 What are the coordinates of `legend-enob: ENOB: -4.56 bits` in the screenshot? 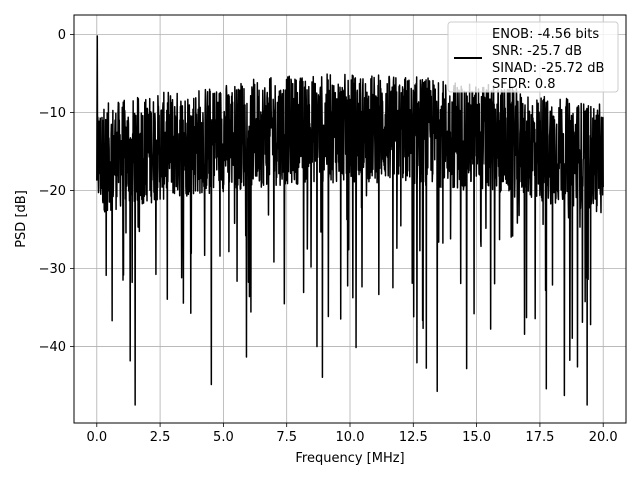 It's located at (545, 34).